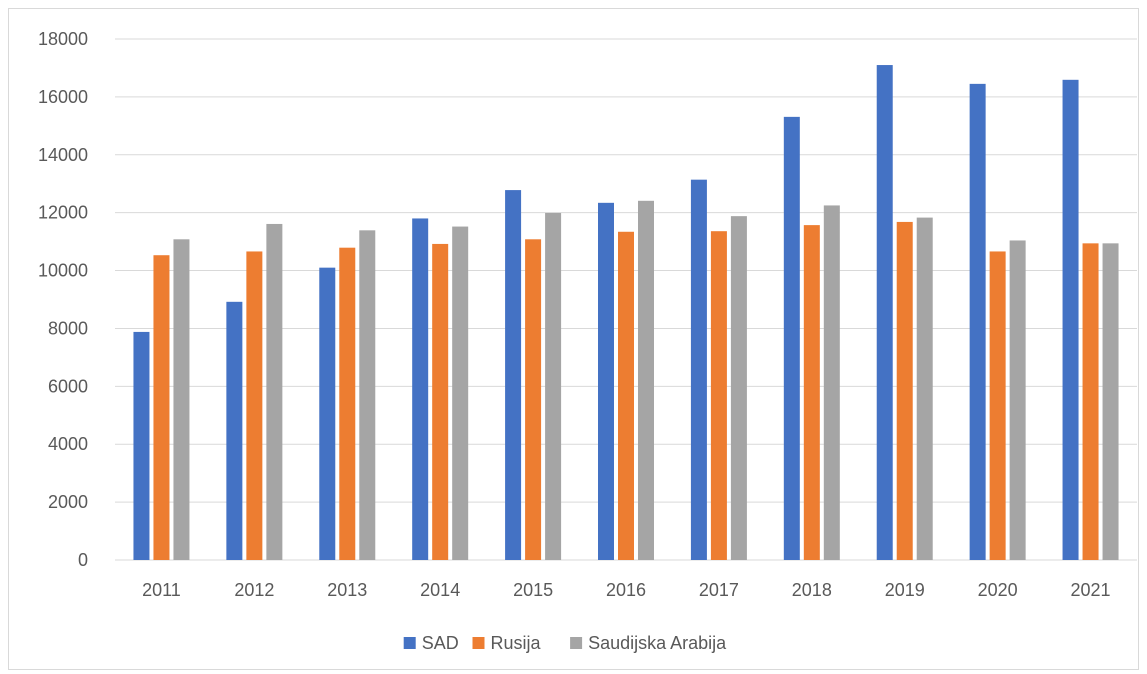 This screenshot has height=674, width=1147. I want to click on y-tick-label: 16000, so click(63, 97).